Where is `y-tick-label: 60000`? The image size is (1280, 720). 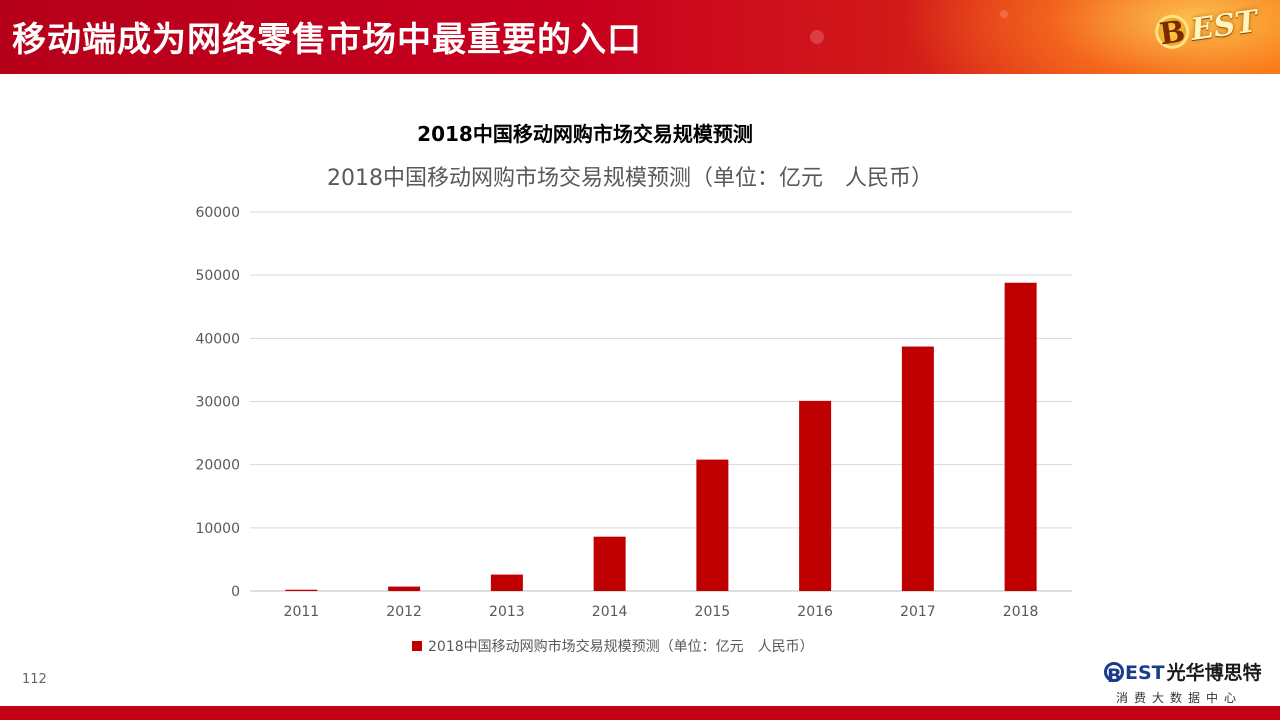 y-tick-label: 60000 is located at coordinates (217, 213).